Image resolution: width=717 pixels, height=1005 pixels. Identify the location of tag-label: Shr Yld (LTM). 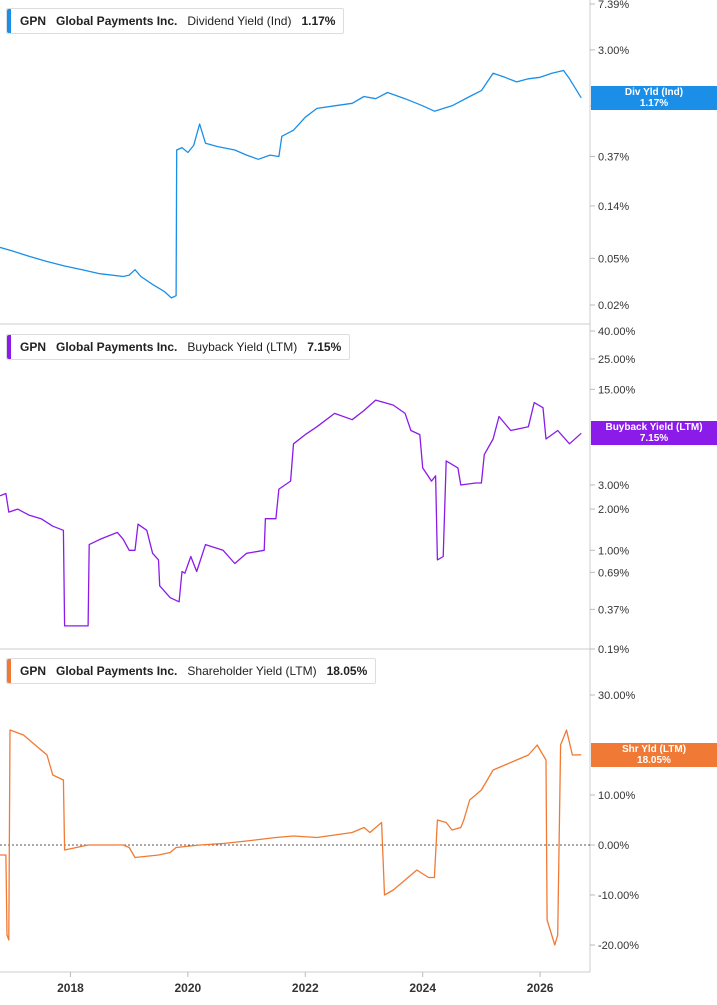
(654, 749).